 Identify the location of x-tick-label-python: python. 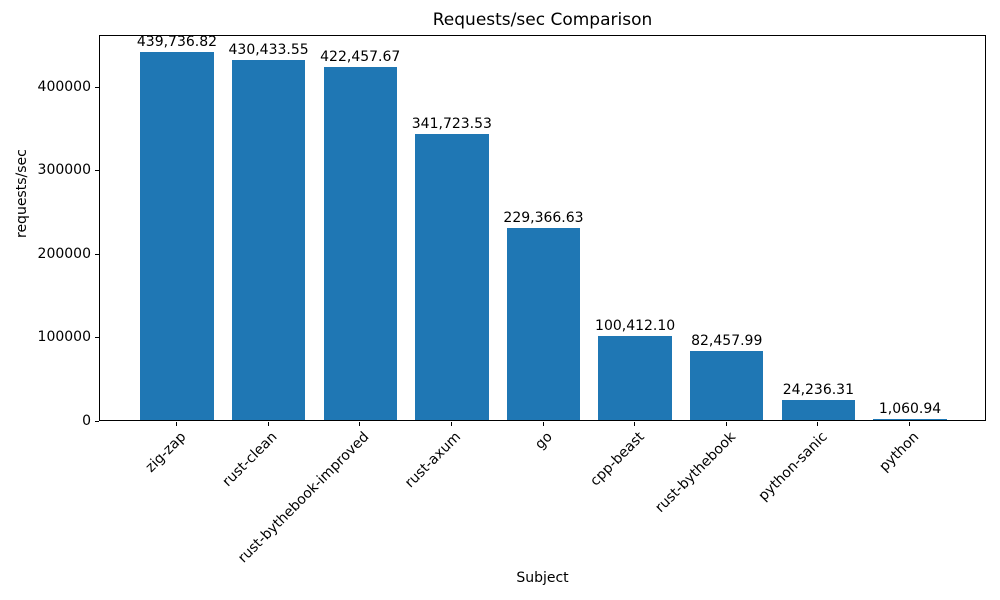
(899, 452).